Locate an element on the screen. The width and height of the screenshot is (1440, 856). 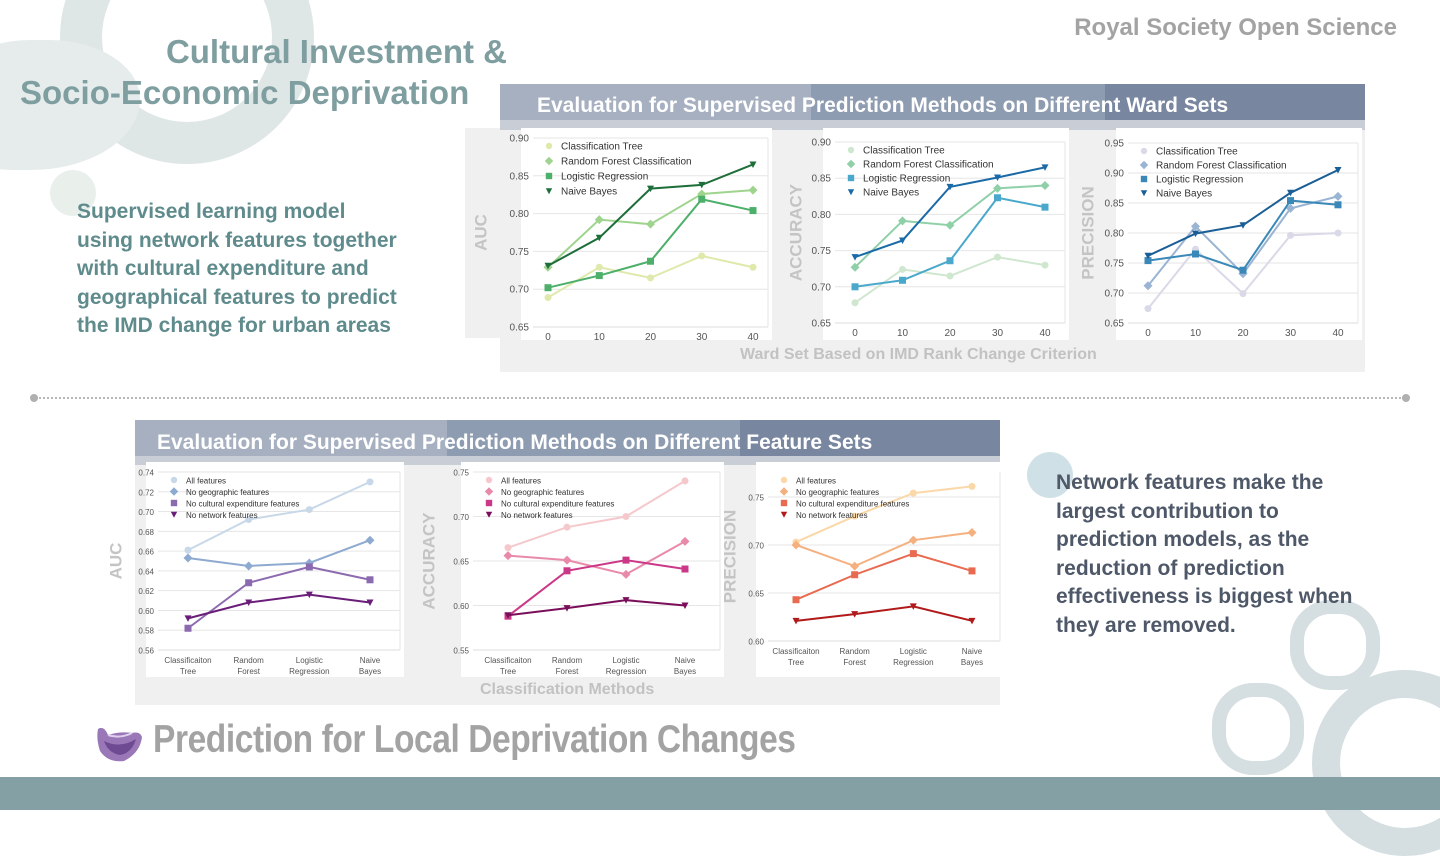
y-axis-label: AUC is located at coordinates (480, 232).